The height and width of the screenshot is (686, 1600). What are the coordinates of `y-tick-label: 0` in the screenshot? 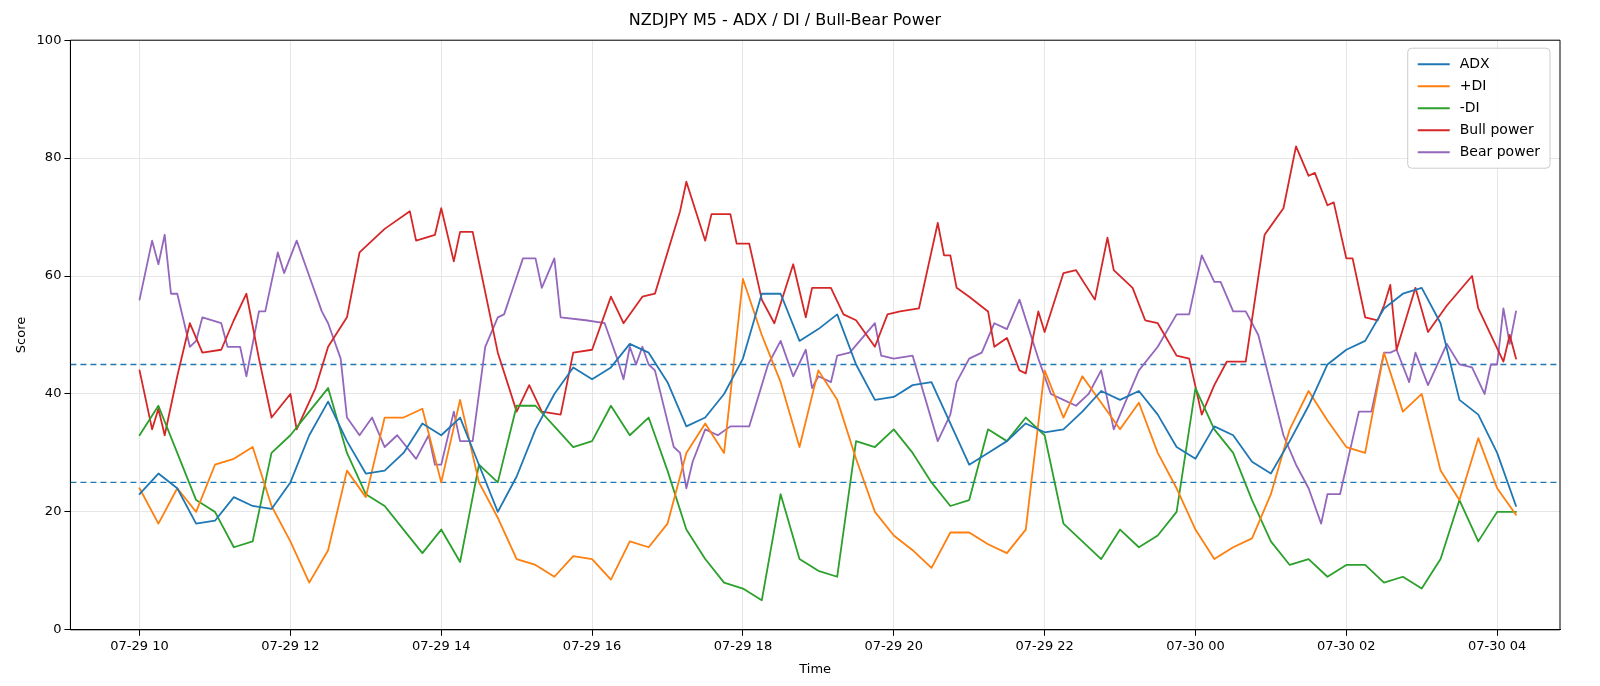 It's located at (57, 629).